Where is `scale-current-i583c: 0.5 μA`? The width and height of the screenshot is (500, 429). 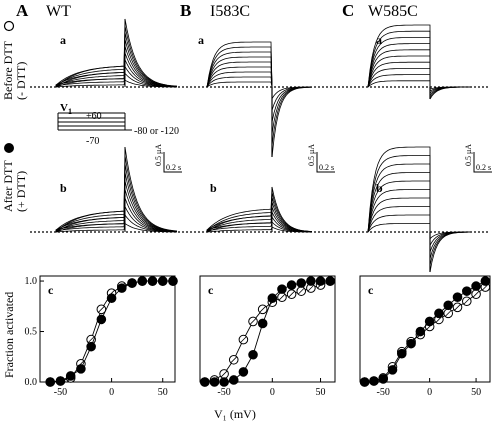 scale-current-i583c: 0.5 μA is located at coordinates (311, 155).